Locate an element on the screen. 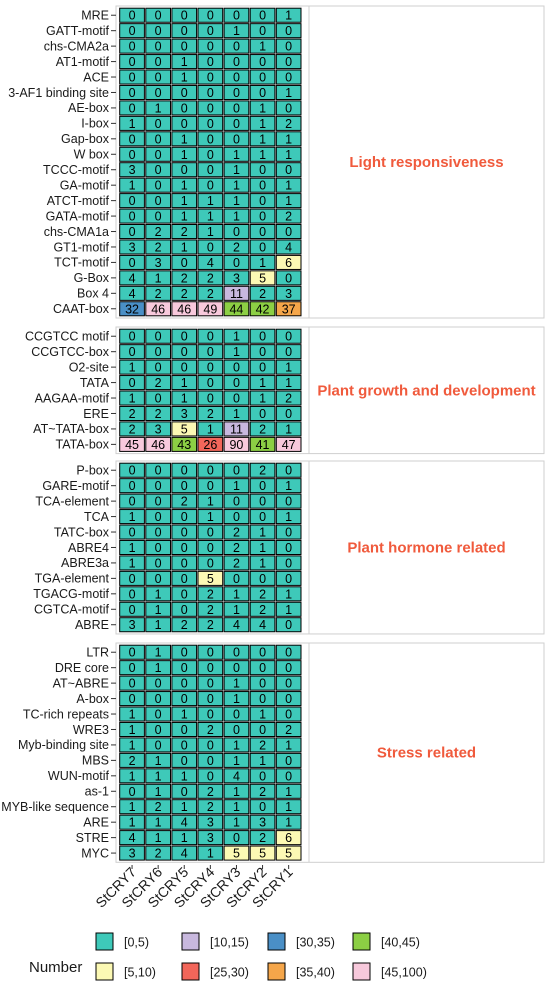  row-label: TGACG-motif is located at coordinates (71, 594).